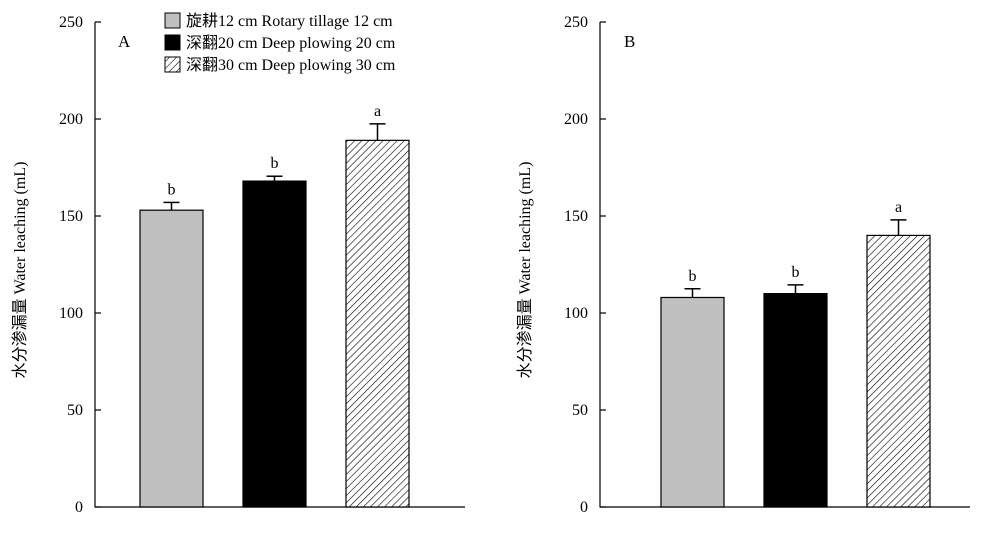 This screenshot has height=533, width=1000. I want to click on panel-b-y-tick-label: 250, so click(576, 22).